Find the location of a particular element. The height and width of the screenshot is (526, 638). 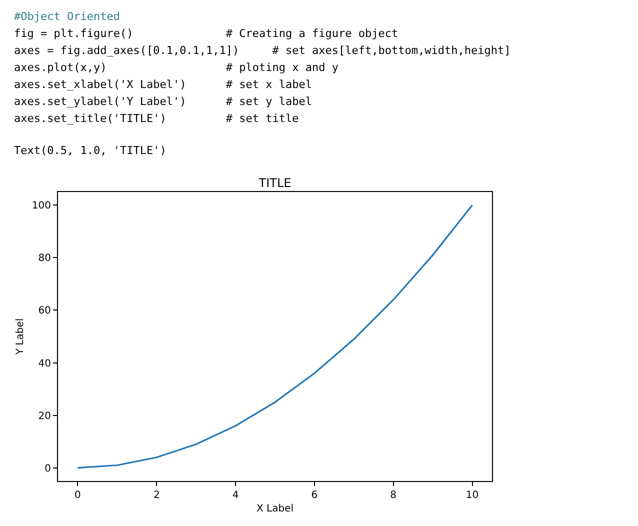

text: axes.plot(x,y) # ploting x and y is located at coordinates (176, 67).